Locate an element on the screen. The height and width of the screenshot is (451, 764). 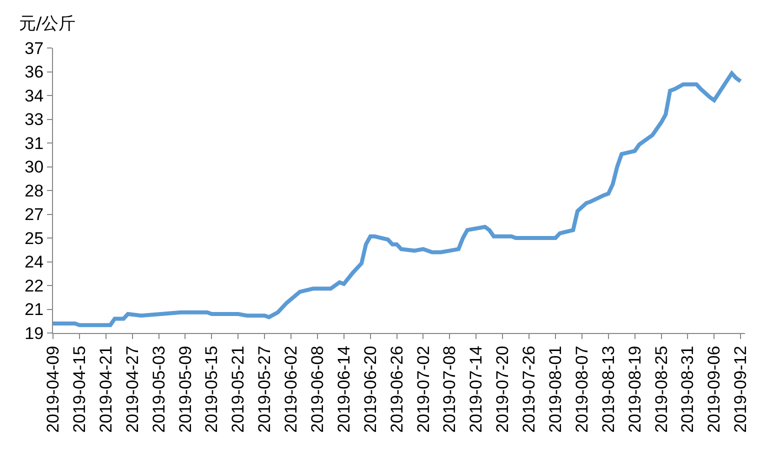
x-tick-label: 2019-06-08 is located at coordinates (317, 389).